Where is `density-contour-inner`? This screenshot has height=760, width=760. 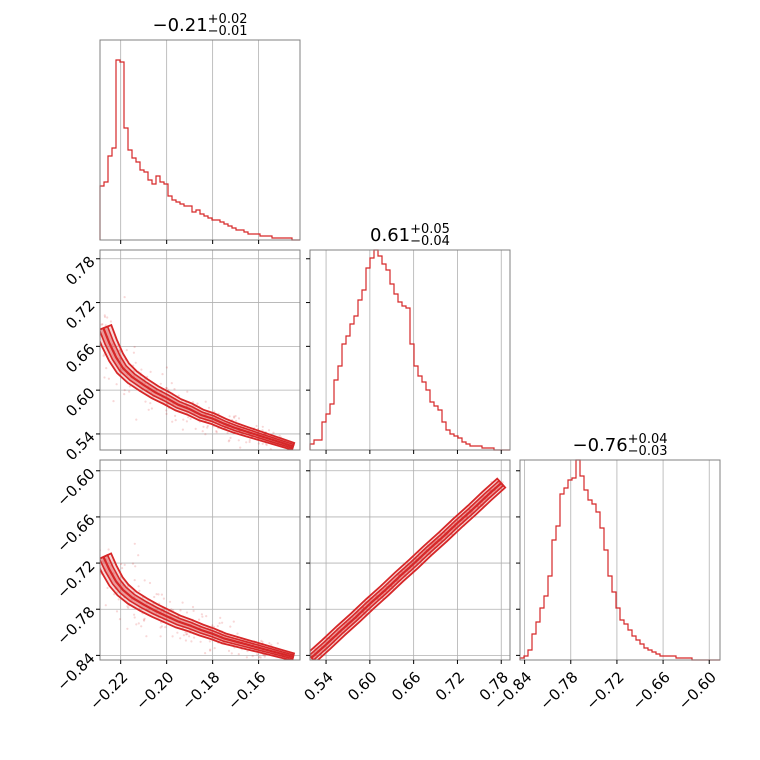 density-contour-inner is located at coordinates (197, 387).